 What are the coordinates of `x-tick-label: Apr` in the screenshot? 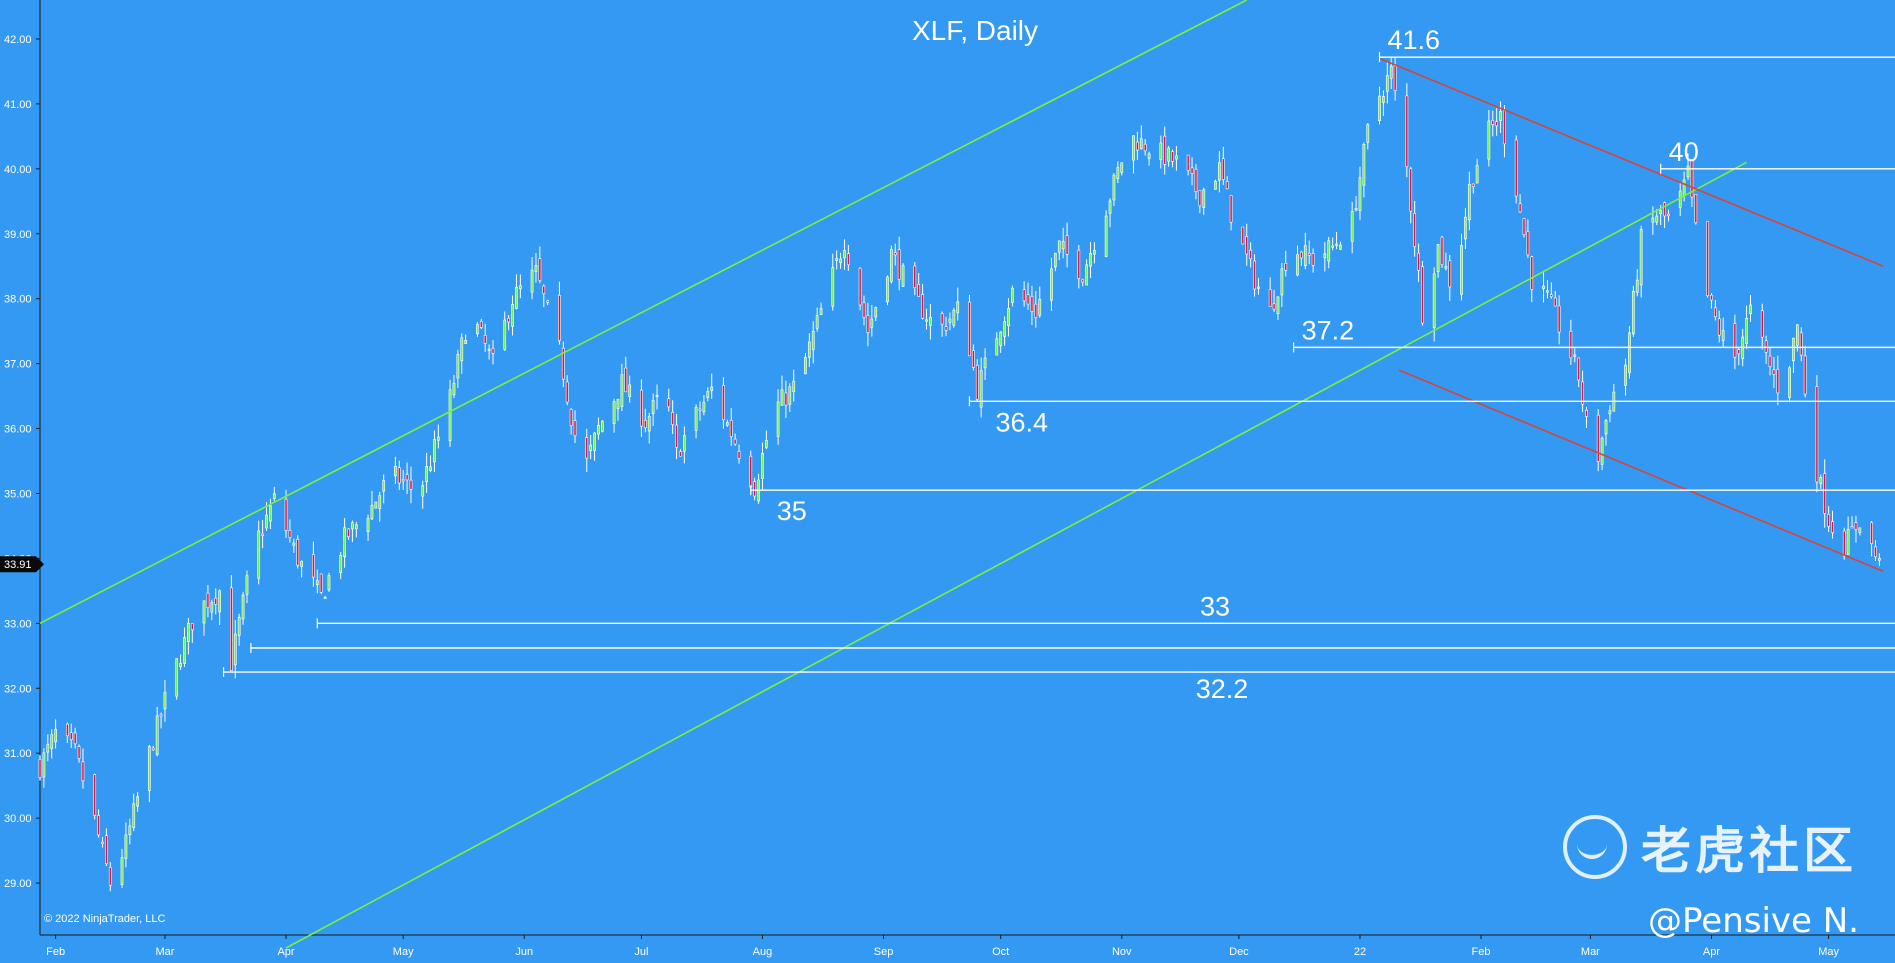 It's located at (1711, 952).